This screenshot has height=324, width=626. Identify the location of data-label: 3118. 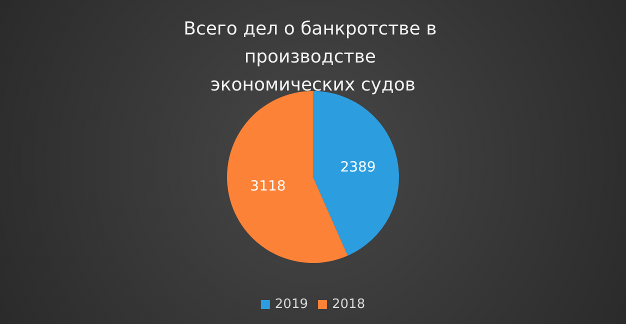
(268, 186).